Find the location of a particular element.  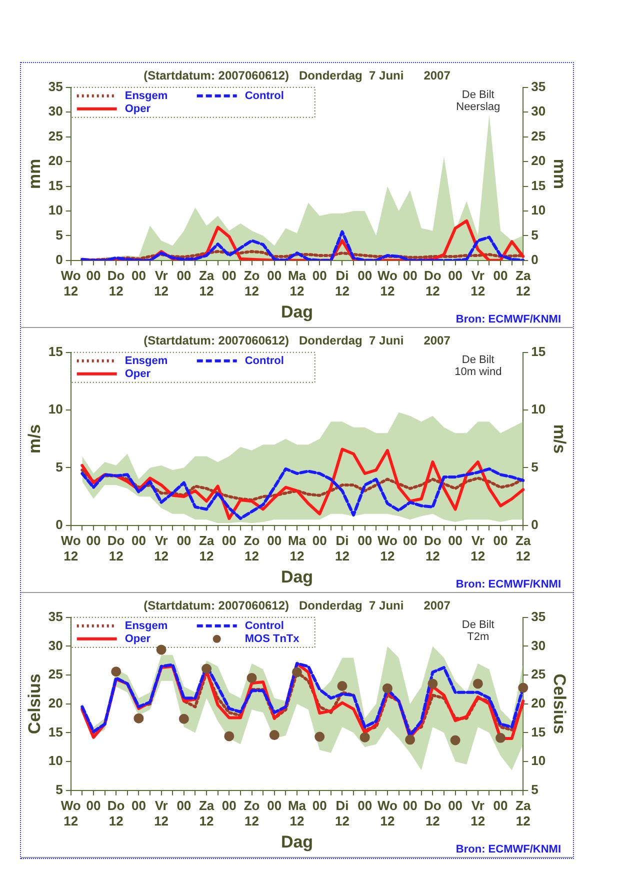

x-tick-label: Zo 12 is located at coordinates (252, 548).